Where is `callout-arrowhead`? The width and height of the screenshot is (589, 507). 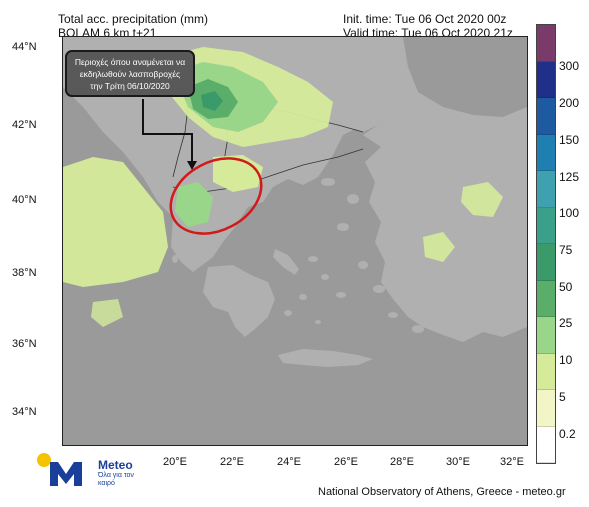
callout-arrowhead is located at coordinates (192, 165).